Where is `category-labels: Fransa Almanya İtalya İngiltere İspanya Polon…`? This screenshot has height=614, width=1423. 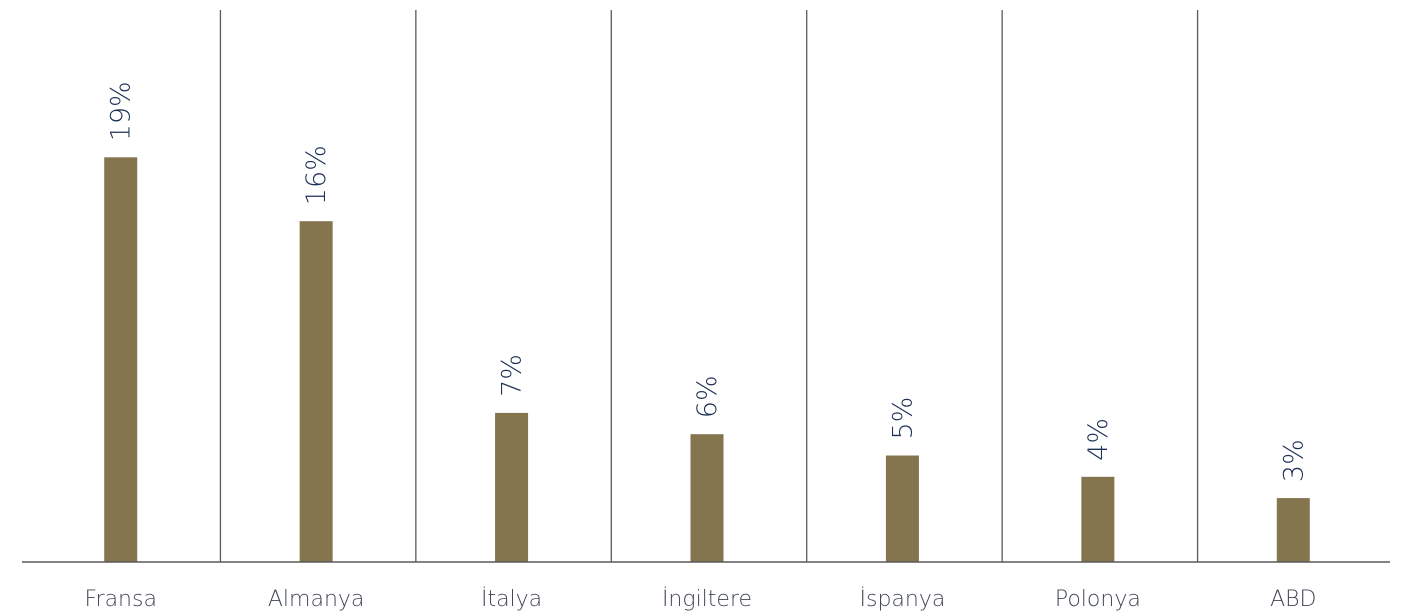 category-labels: Fransa Almanya İtalya İngiltere İspanya Polon… is located at coordinates (700, 599).